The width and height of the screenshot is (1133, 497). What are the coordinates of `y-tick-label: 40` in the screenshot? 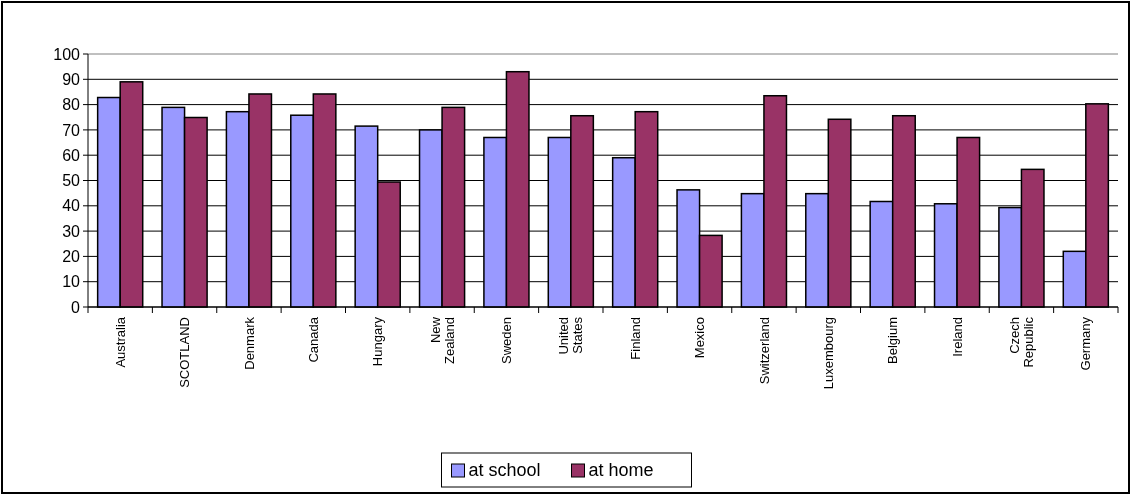 It's located at (71, 206).